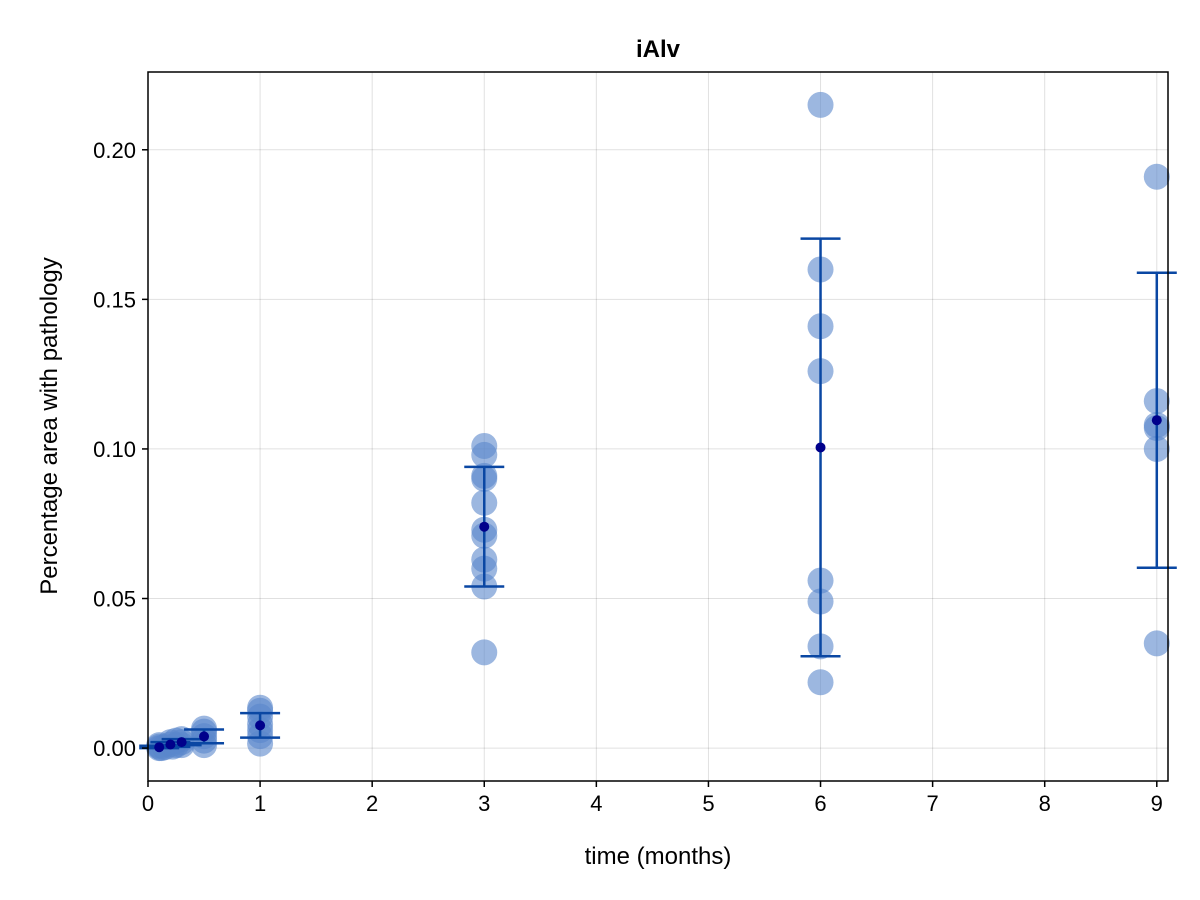  I want to click on y-tick-label: 0.20, so click(114, 150).